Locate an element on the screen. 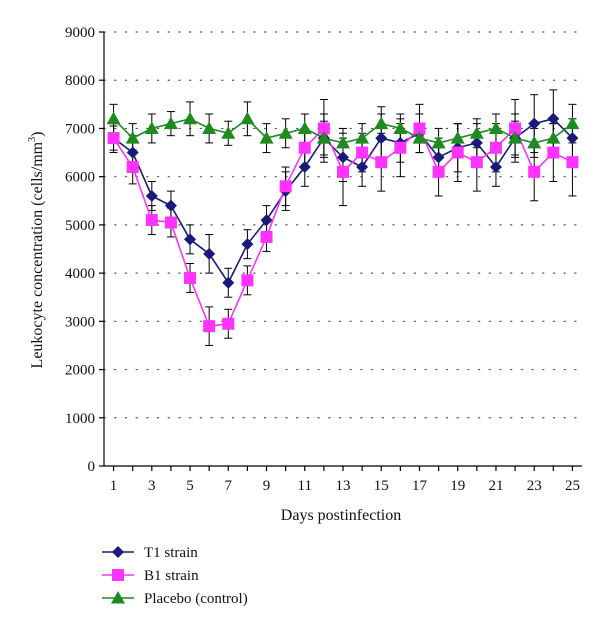  x-tick-label: 23 is located at coordinates (534, 486).